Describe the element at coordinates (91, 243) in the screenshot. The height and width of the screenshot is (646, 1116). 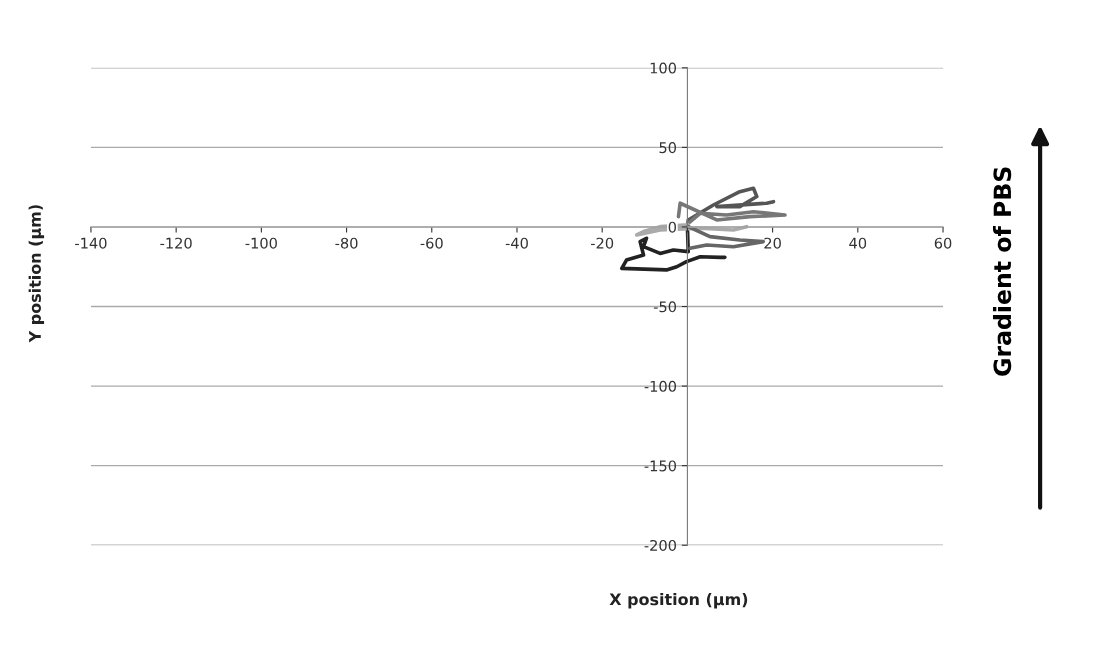
I see `x-tick-label: -140` at that location.